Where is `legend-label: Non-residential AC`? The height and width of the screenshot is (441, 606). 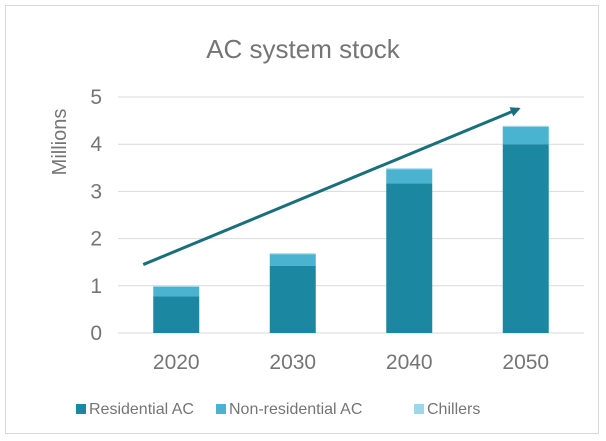
legend-label: Non-residential AC is located at coordinates (295, 409).